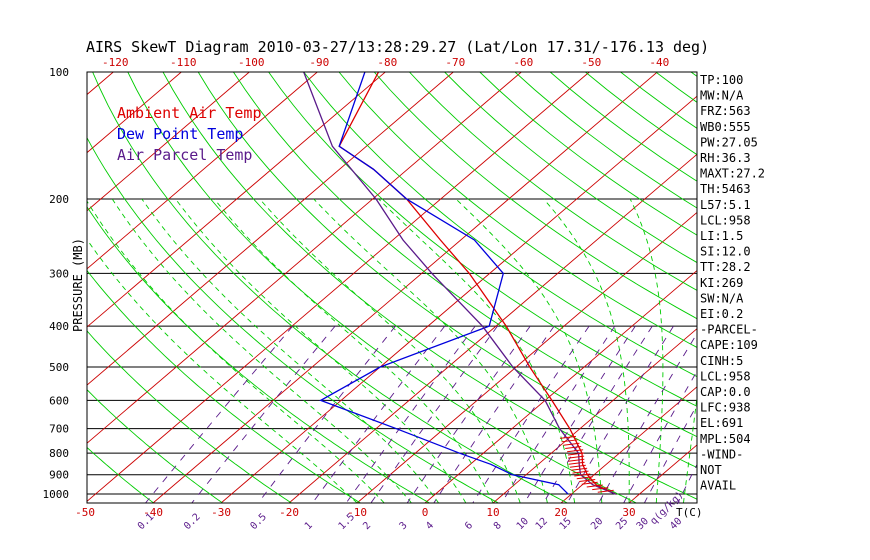 The height and width of the screenshot is (560, 870). I want to click on pressure-tick-label: 1000, so click(56, 494).